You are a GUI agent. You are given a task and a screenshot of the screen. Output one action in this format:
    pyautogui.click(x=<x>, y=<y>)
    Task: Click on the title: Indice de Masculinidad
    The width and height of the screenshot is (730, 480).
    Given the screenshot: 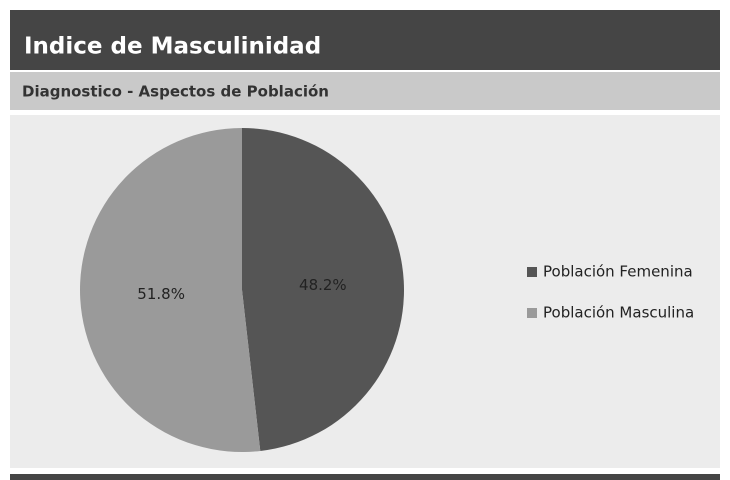 What is the action you would take?
    pyautogui.click(x=172, y=47)
    